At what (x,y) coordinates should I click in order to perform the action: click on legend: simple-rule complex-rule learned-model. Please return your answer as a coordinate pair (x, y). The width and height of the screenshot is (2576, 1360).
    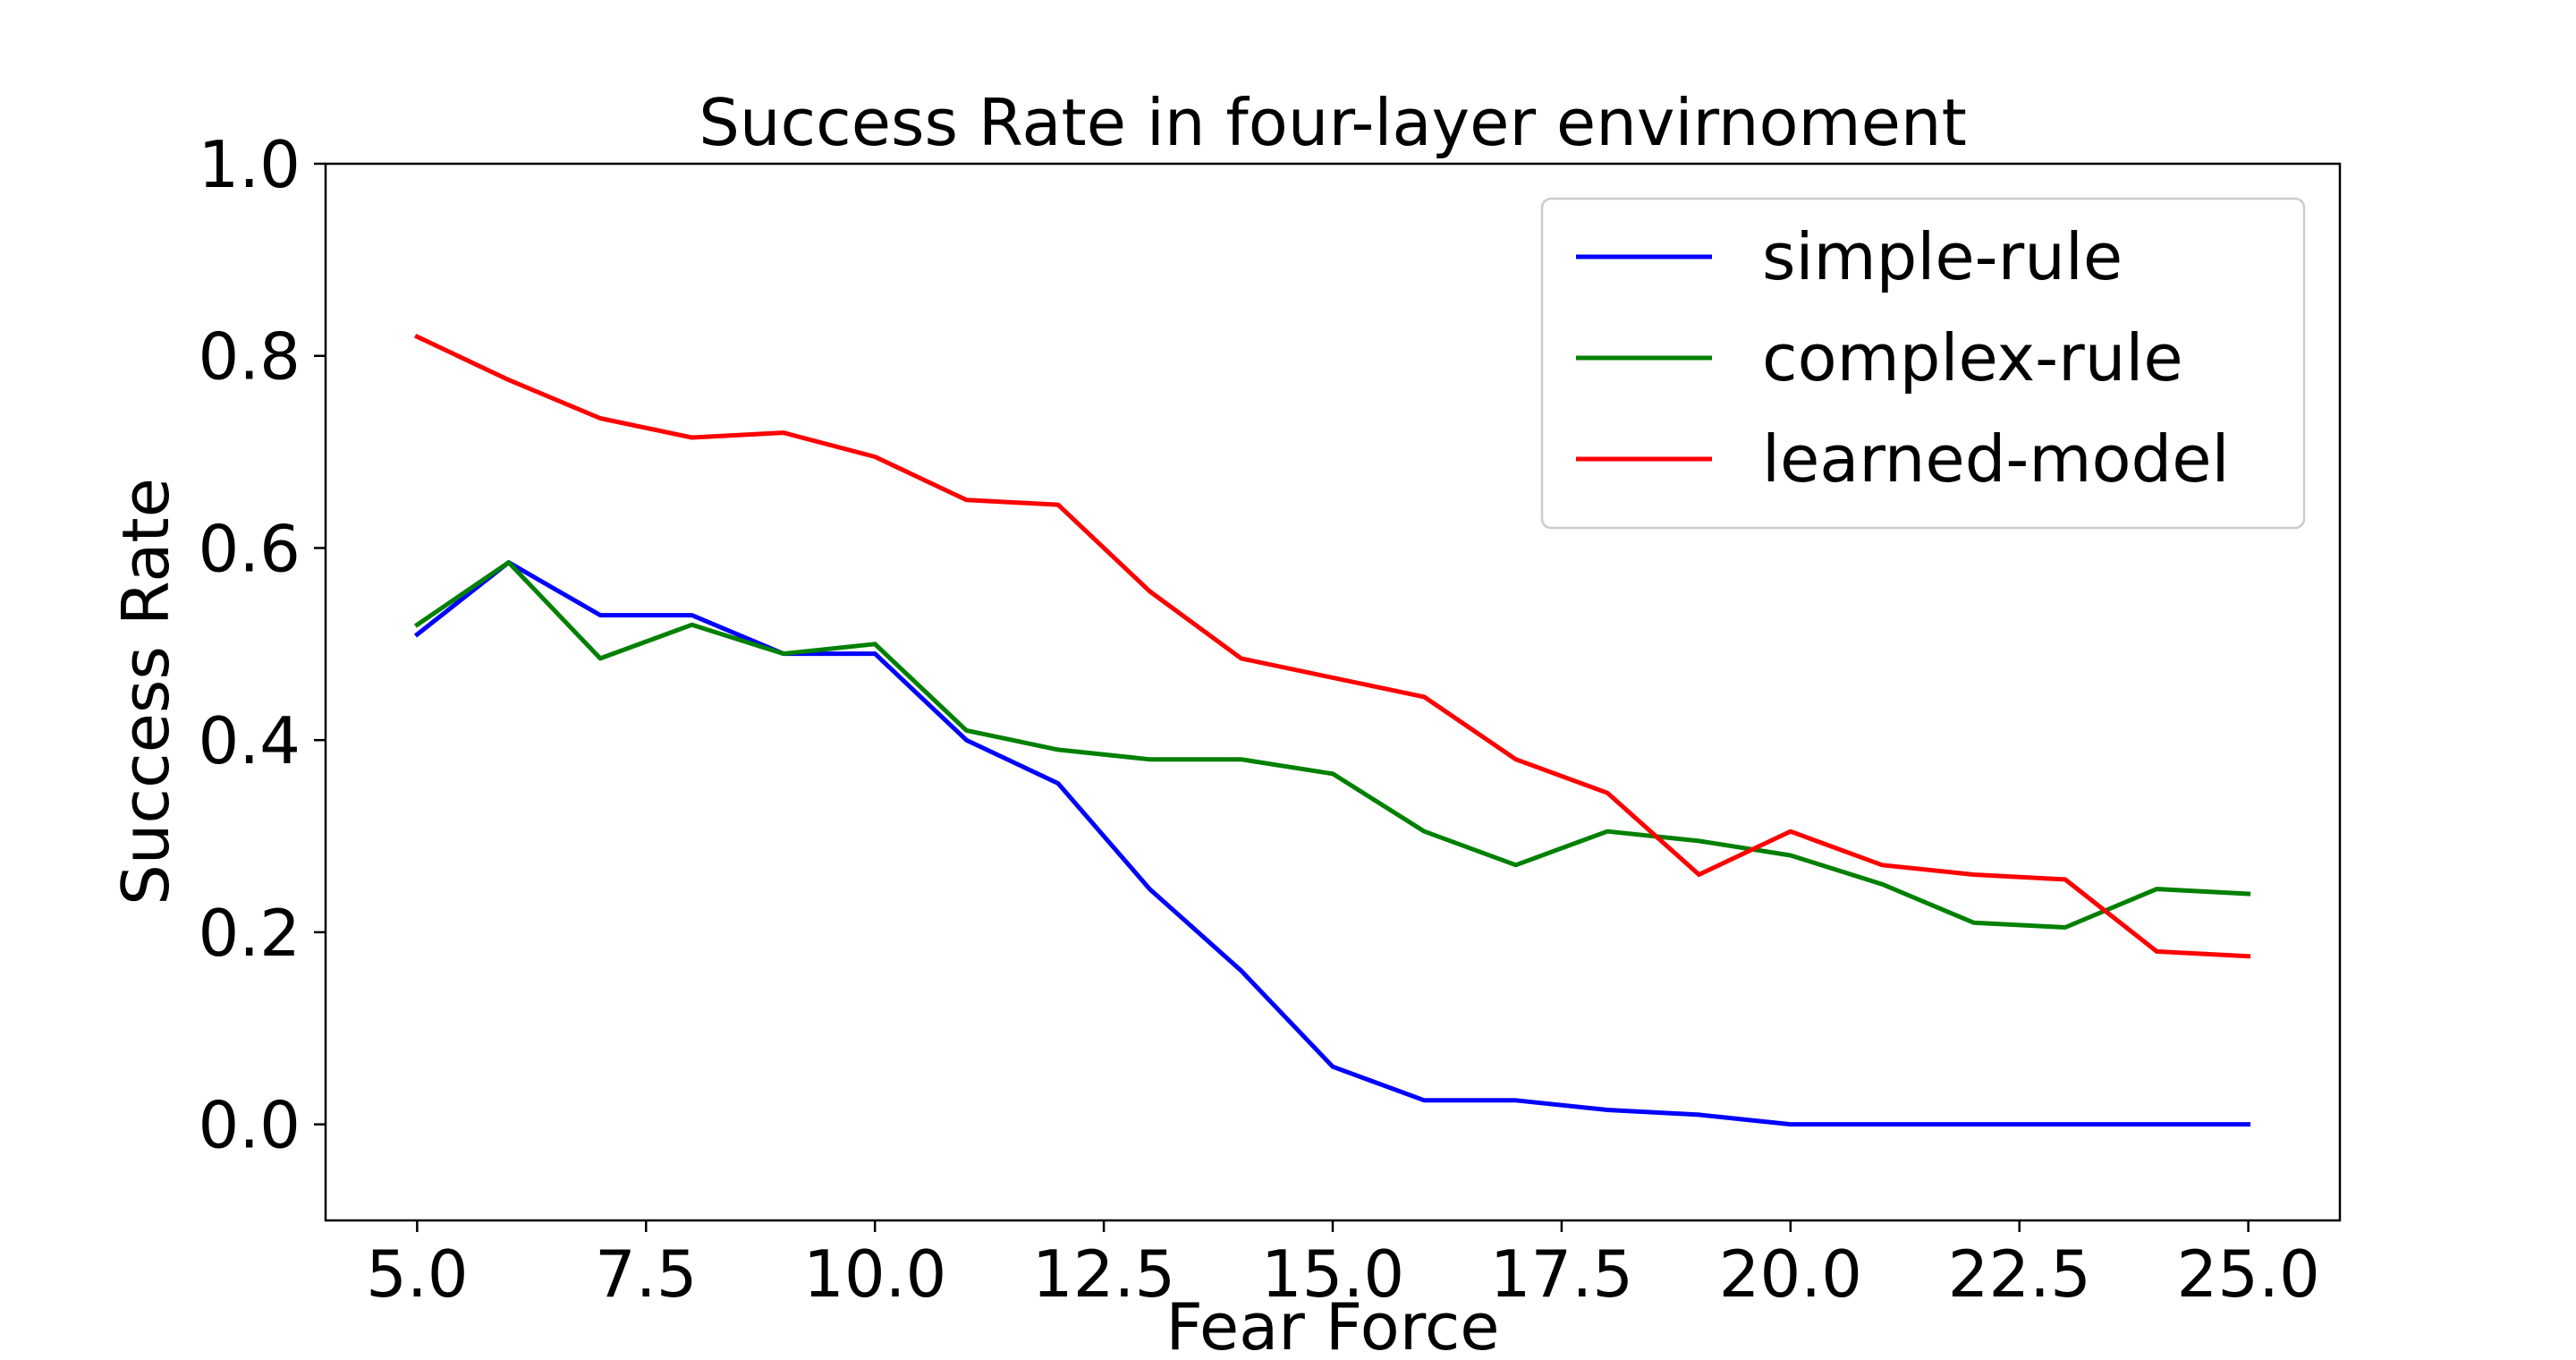
    Looking at the image, I should click on (1923, 363).